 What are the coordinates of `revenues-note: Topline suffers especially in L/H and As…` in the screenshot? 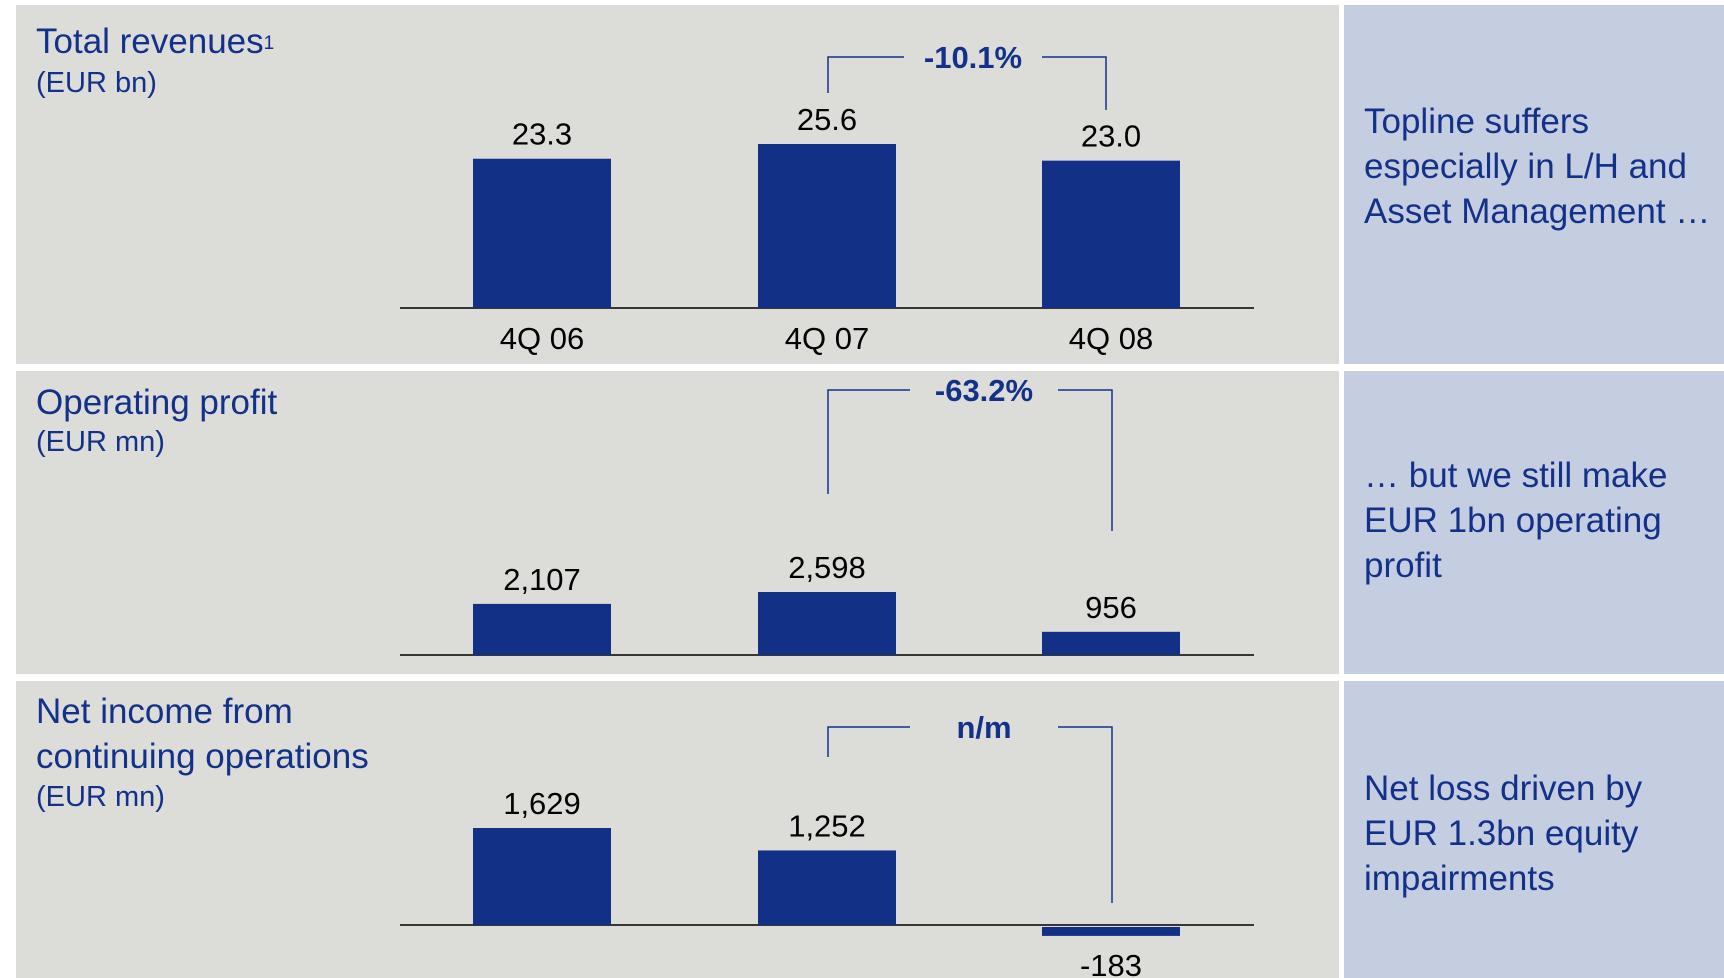 It's located at (1537, 166).